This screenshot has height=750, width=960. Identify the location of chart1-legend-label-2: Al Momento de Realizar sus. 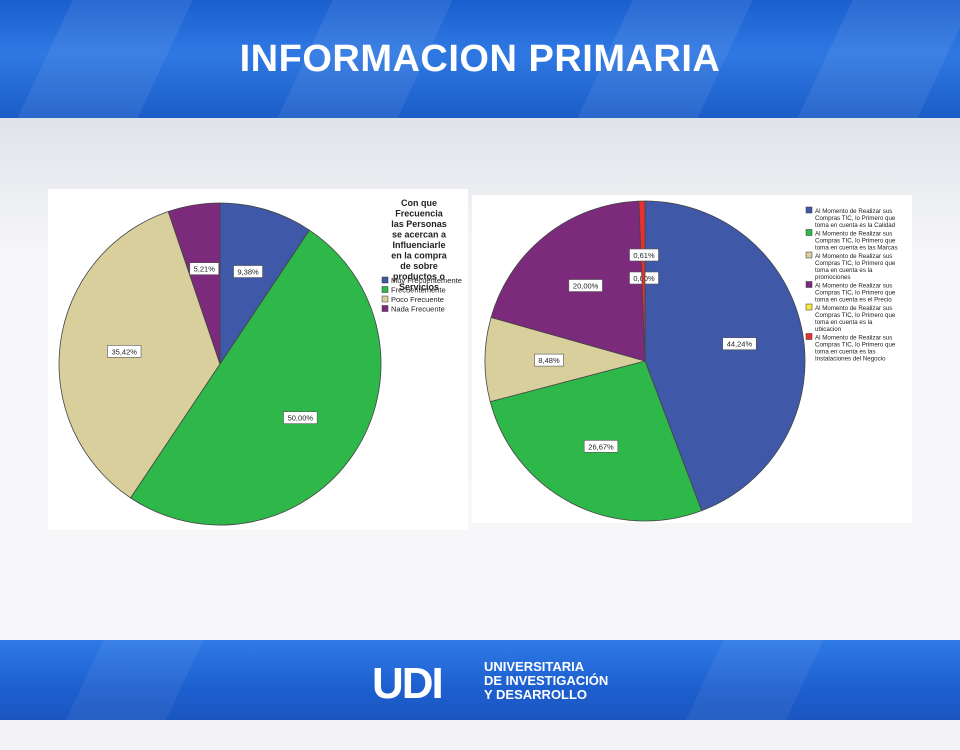
(853, 256).